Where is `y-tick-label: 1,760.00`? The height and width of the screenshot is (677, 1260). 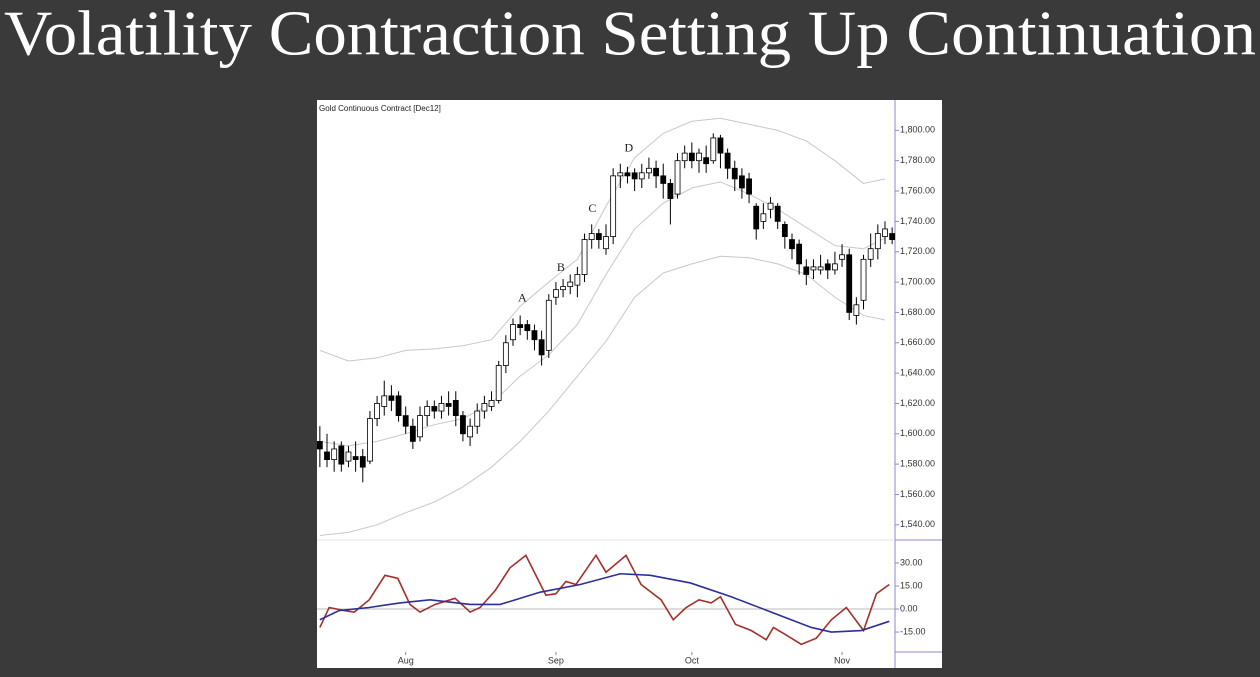 y-tick-label: 1,760.00 is located at coordinates (917, 190).